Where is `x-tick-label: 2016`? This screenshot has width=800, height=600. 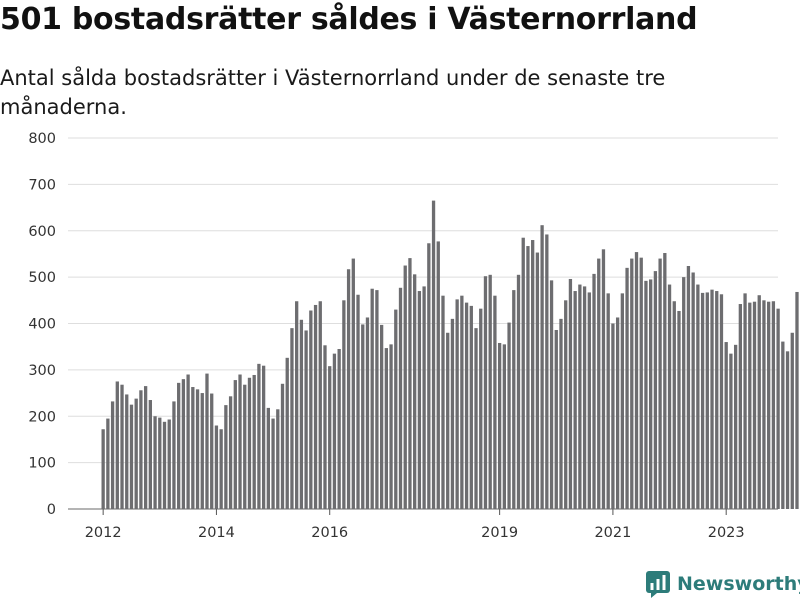
x-tick-label: 2016 is located at coordinates (329, 533).